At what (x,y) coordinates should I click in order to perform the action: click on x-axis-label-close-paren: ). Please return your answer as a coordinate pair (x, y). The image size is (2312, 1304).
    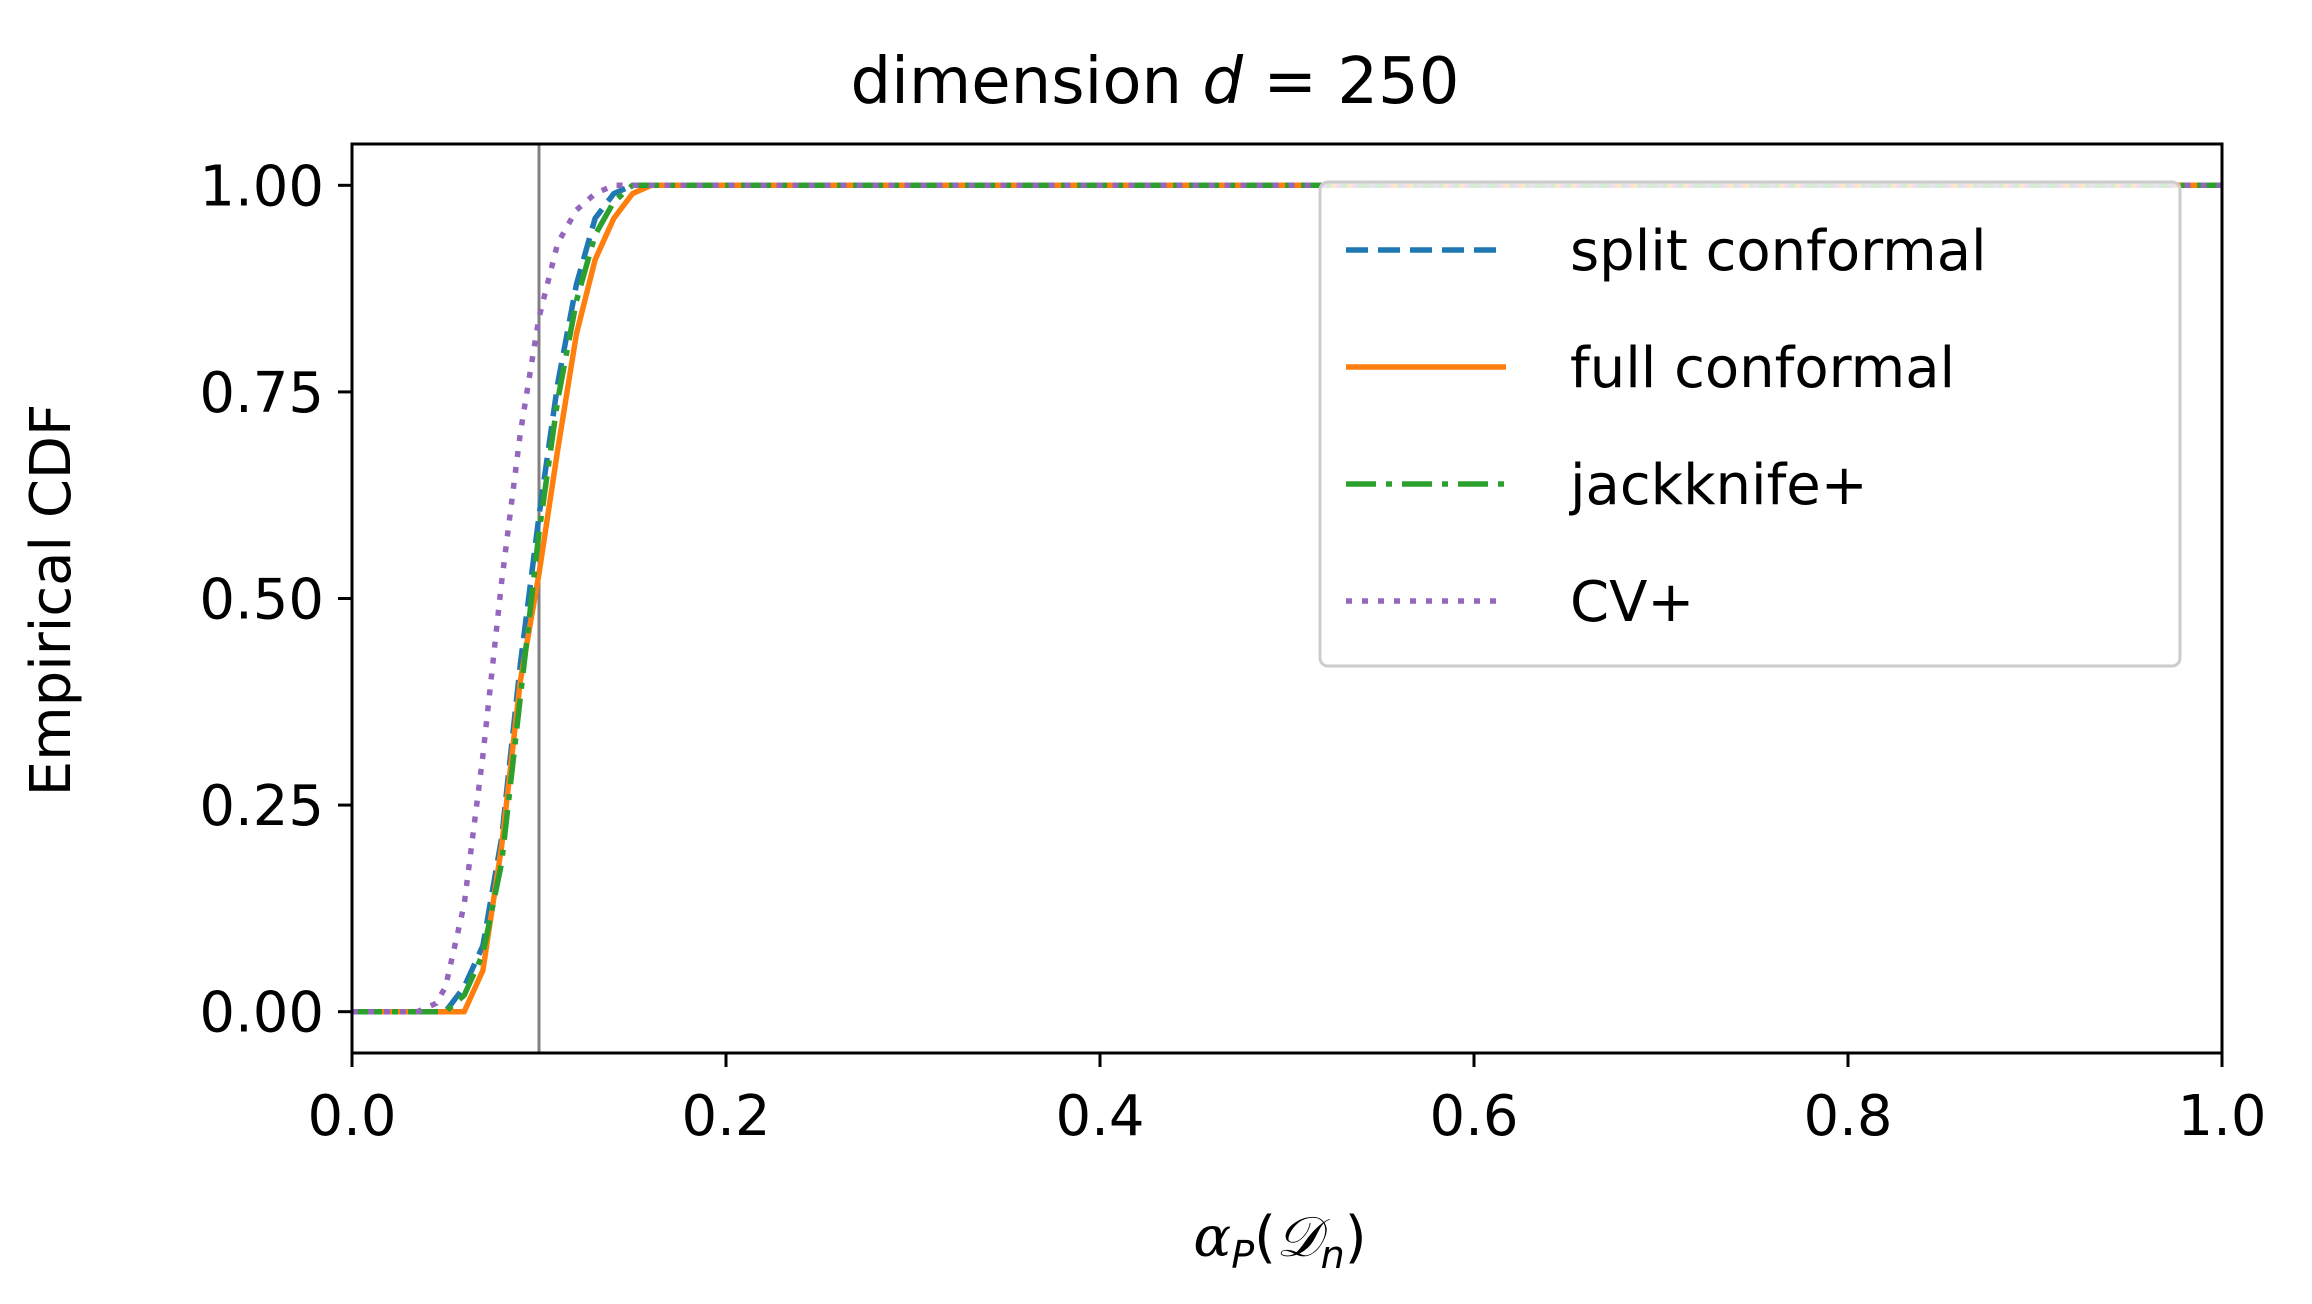
    Looking at the image, I should click on (1356, 1237).